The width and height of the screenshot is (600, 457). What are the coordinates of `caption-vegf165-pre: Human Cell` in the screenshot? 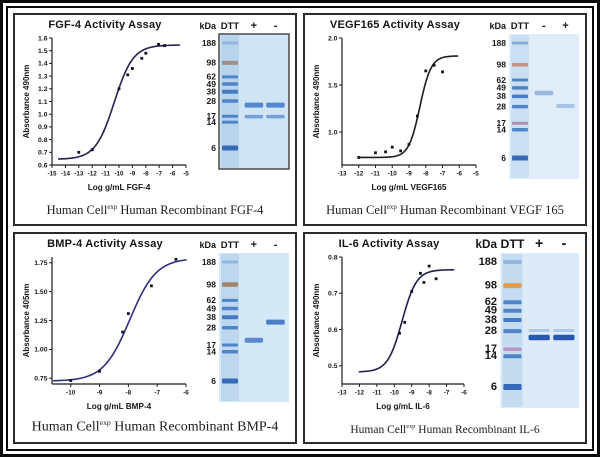 It's located at (356, 209).